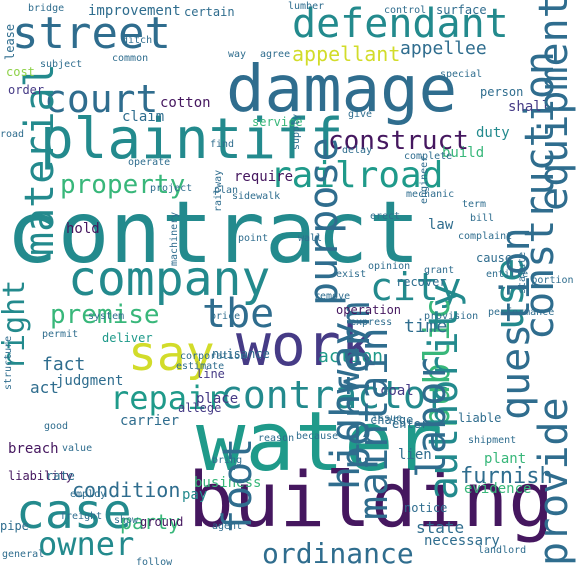  I want to click on word-plan: plan, so click(226, 190).